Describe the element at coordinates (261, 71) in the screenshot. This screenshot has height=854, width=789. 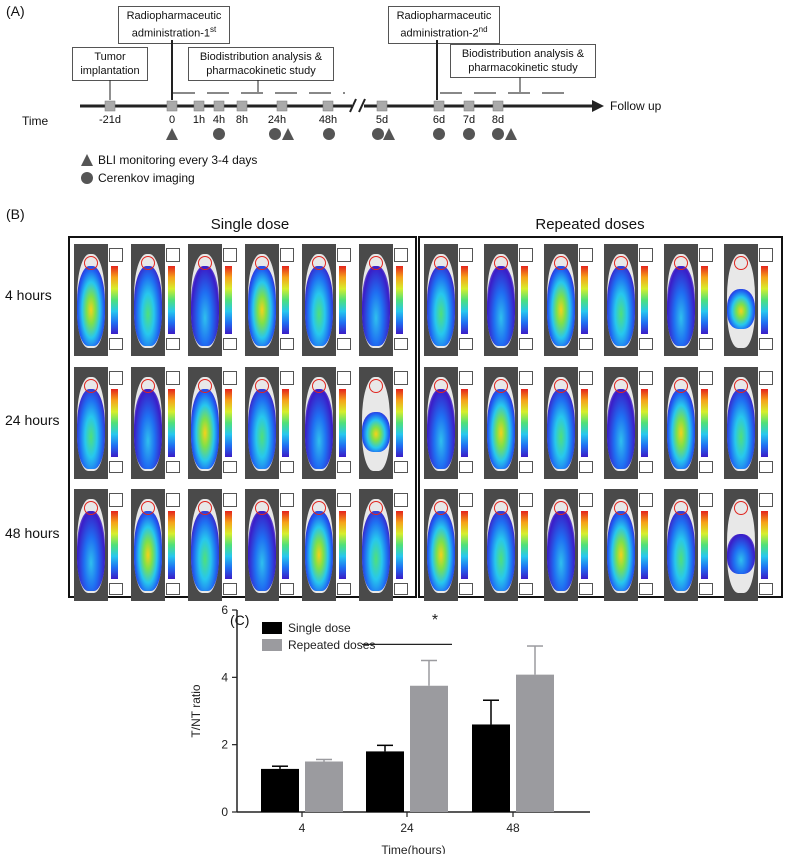
I see `biodistribution-1-line2: pharmacokinetic study` at that location.